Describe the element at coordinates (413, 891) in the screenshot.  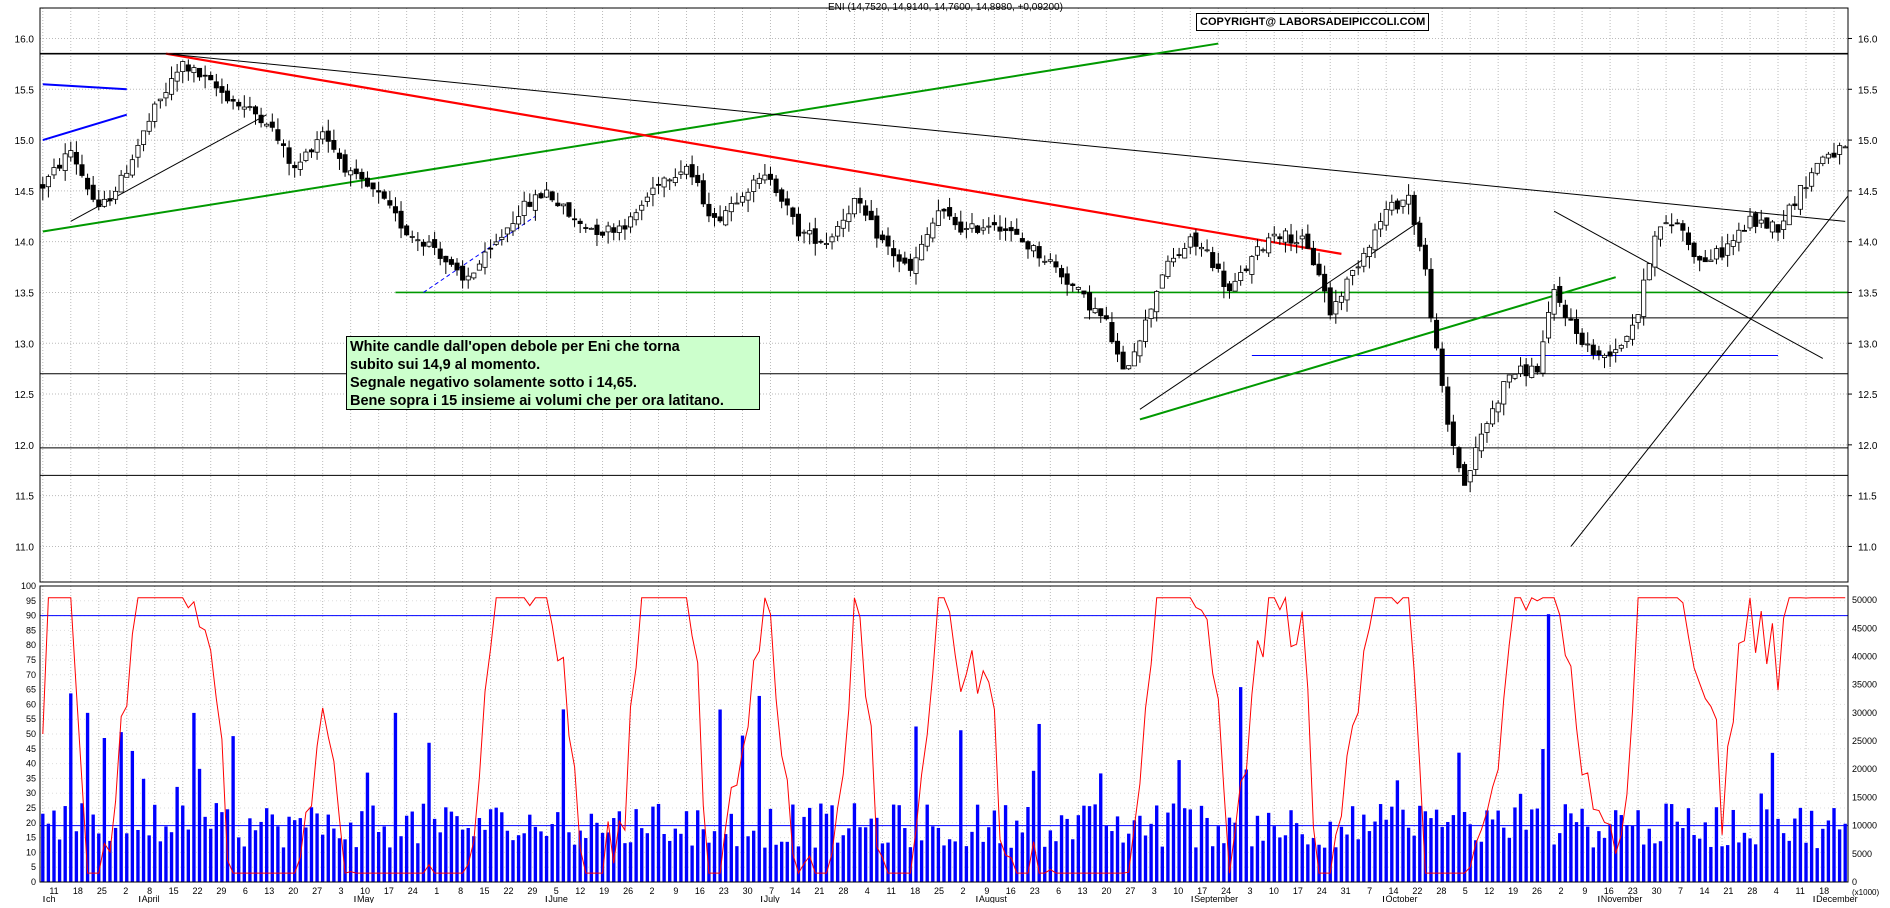
I see `x-axis-day-label: 24` at that location.